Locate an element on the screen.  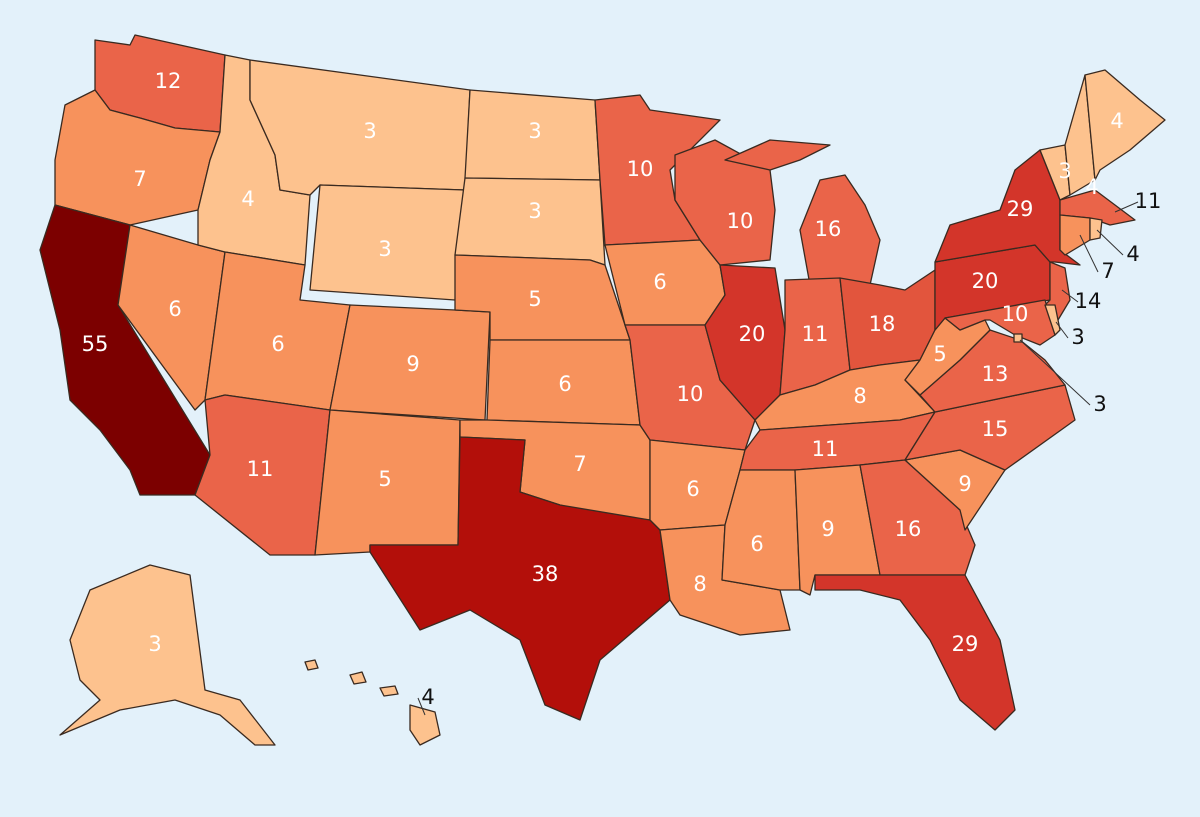
value-label: 12 is located at coordinates (168, 81).